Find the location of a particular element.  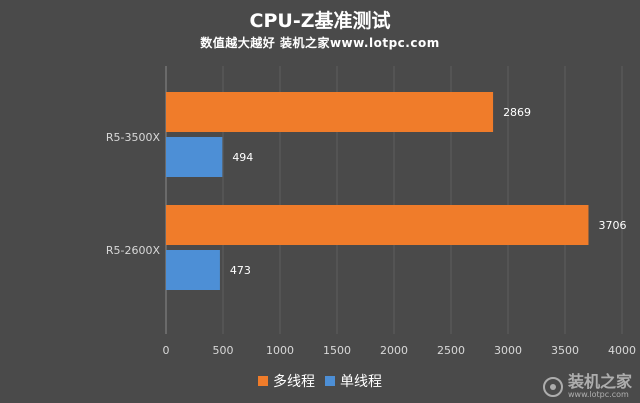

legend-label-multithread: 多线程 is located at coordinates (294, 382).